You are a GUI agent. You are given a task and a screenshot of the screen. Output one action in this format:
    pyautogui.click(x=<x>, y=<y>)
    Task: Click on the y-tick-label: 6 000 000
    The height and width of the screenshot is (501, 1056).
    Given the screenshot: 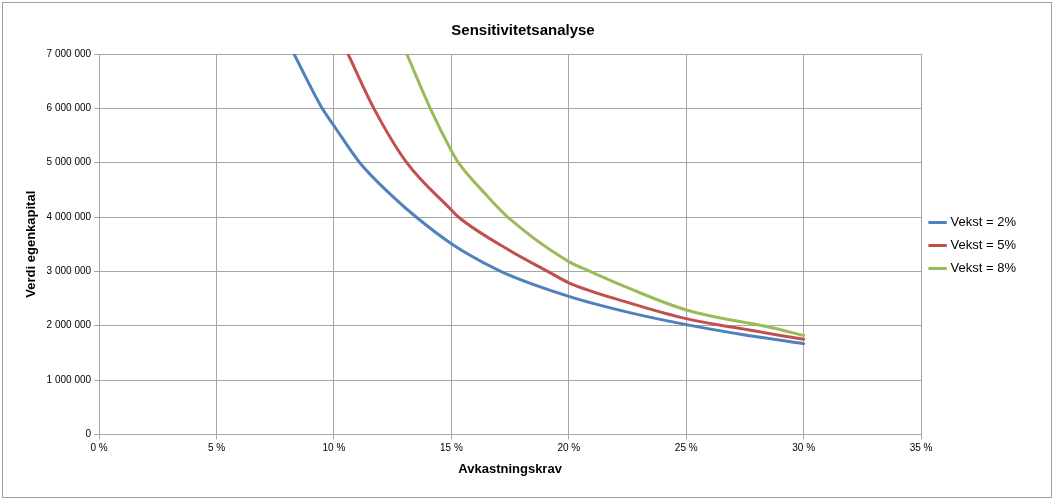 What is the action you would take?
    pyautogui.click(x=69, y=108)
    